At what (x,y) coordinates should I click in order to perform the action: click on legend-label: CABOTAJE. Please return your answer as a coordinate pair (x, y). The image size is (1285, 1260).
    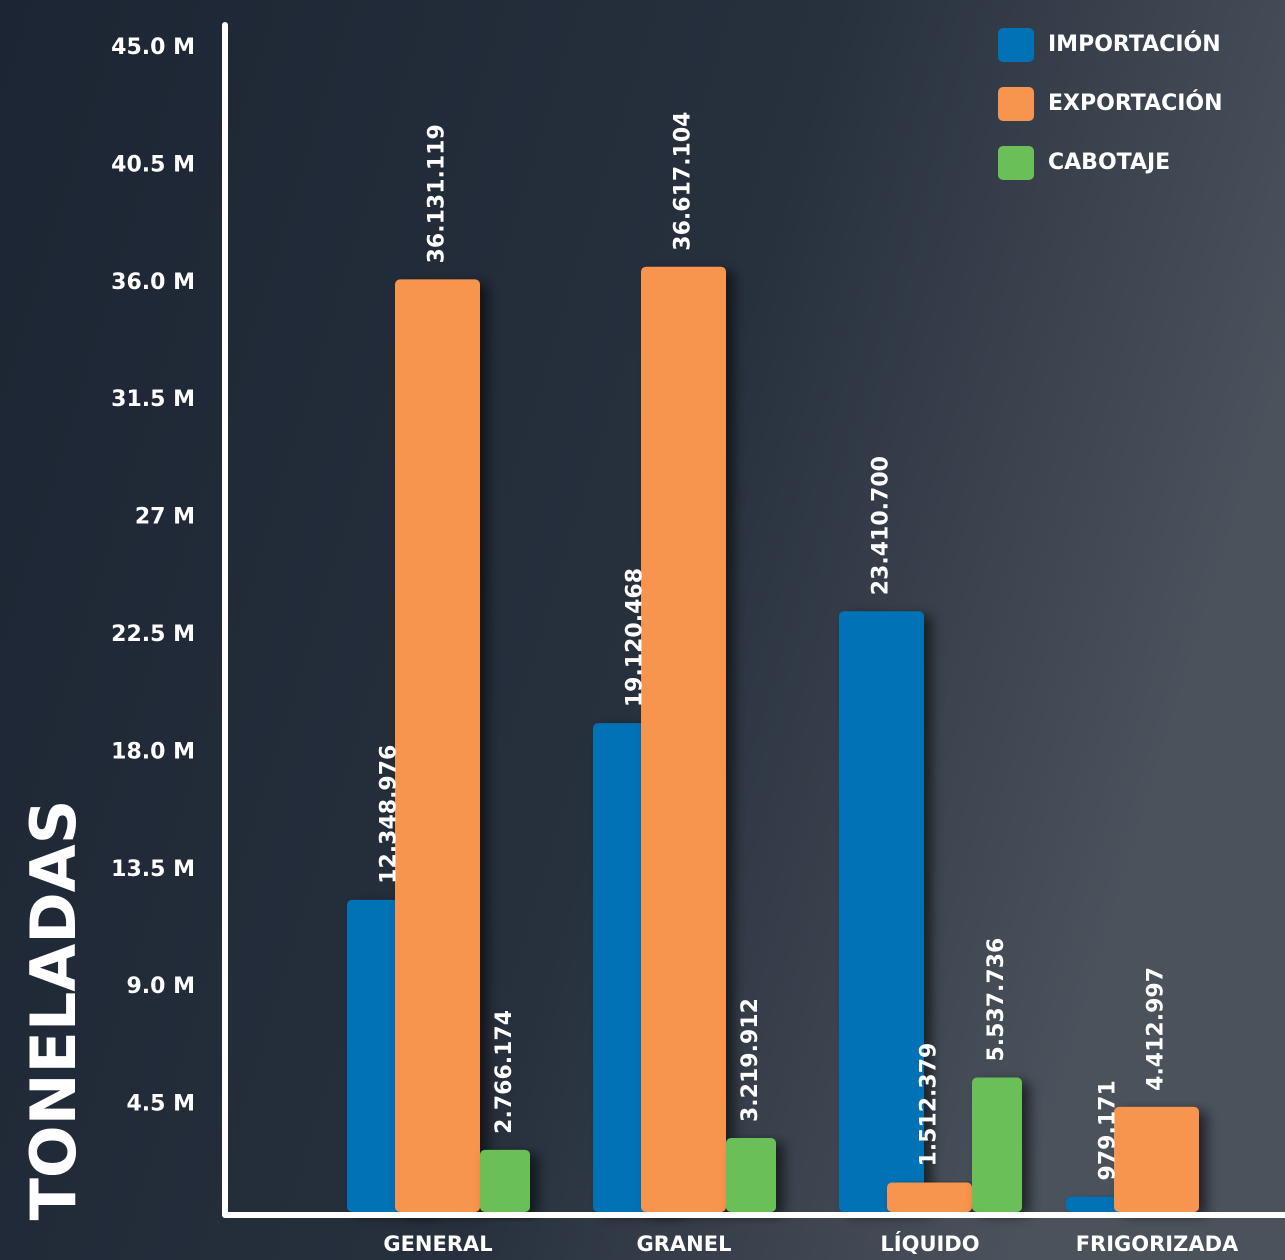
    Looking at the image, I should click on (1109, 162).